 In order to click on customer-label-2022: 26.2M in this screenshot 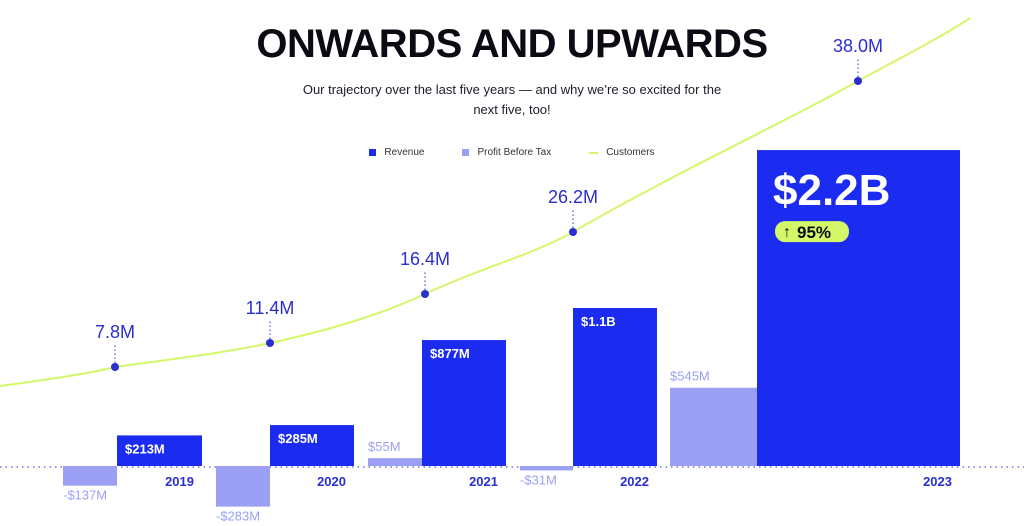, I will do `click(573, 197)`.